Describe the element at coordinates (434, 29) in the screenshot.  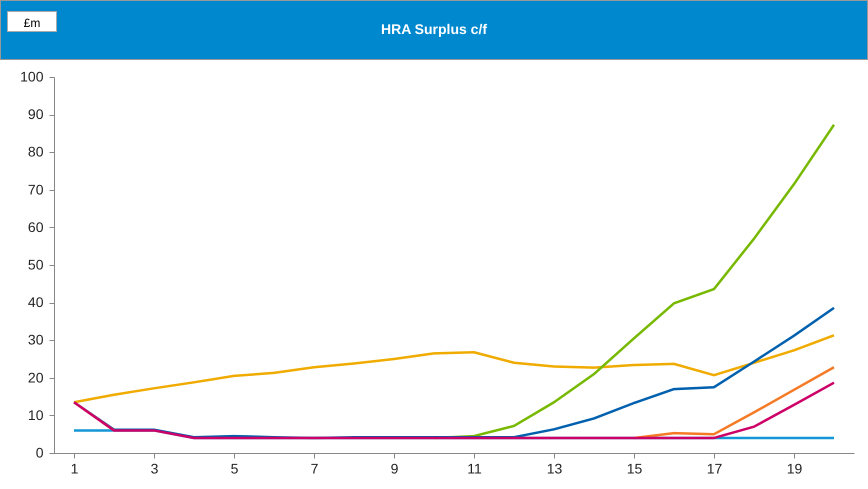
I see `chart-title: HRA Surplus c/f` at that location.